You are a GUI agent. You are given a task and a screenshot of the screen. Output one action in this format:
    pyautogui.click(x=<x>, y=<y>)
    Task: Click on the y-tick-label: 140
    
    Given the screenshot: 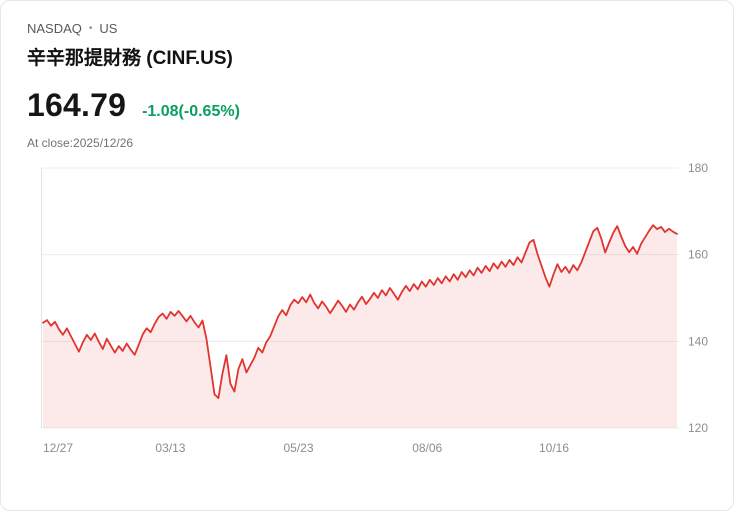 What is the action you would take?
    pyautogui.click(x=698, y=341)
    